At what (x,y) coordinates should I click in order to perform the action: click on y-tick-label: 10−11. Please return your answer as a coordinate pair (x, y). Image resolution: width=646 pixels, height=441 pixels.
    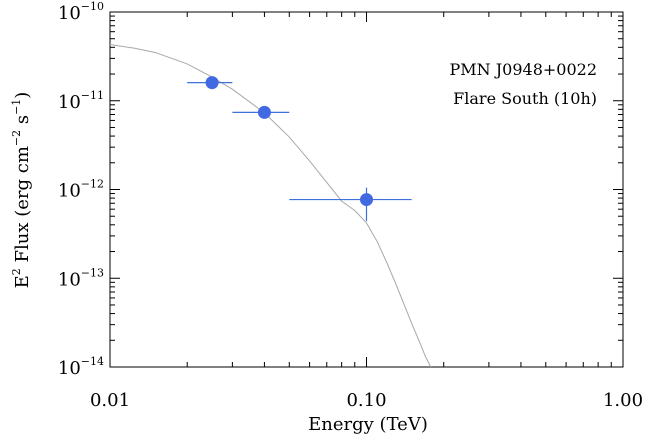
    Looking at the image, I should click on (81, 101).